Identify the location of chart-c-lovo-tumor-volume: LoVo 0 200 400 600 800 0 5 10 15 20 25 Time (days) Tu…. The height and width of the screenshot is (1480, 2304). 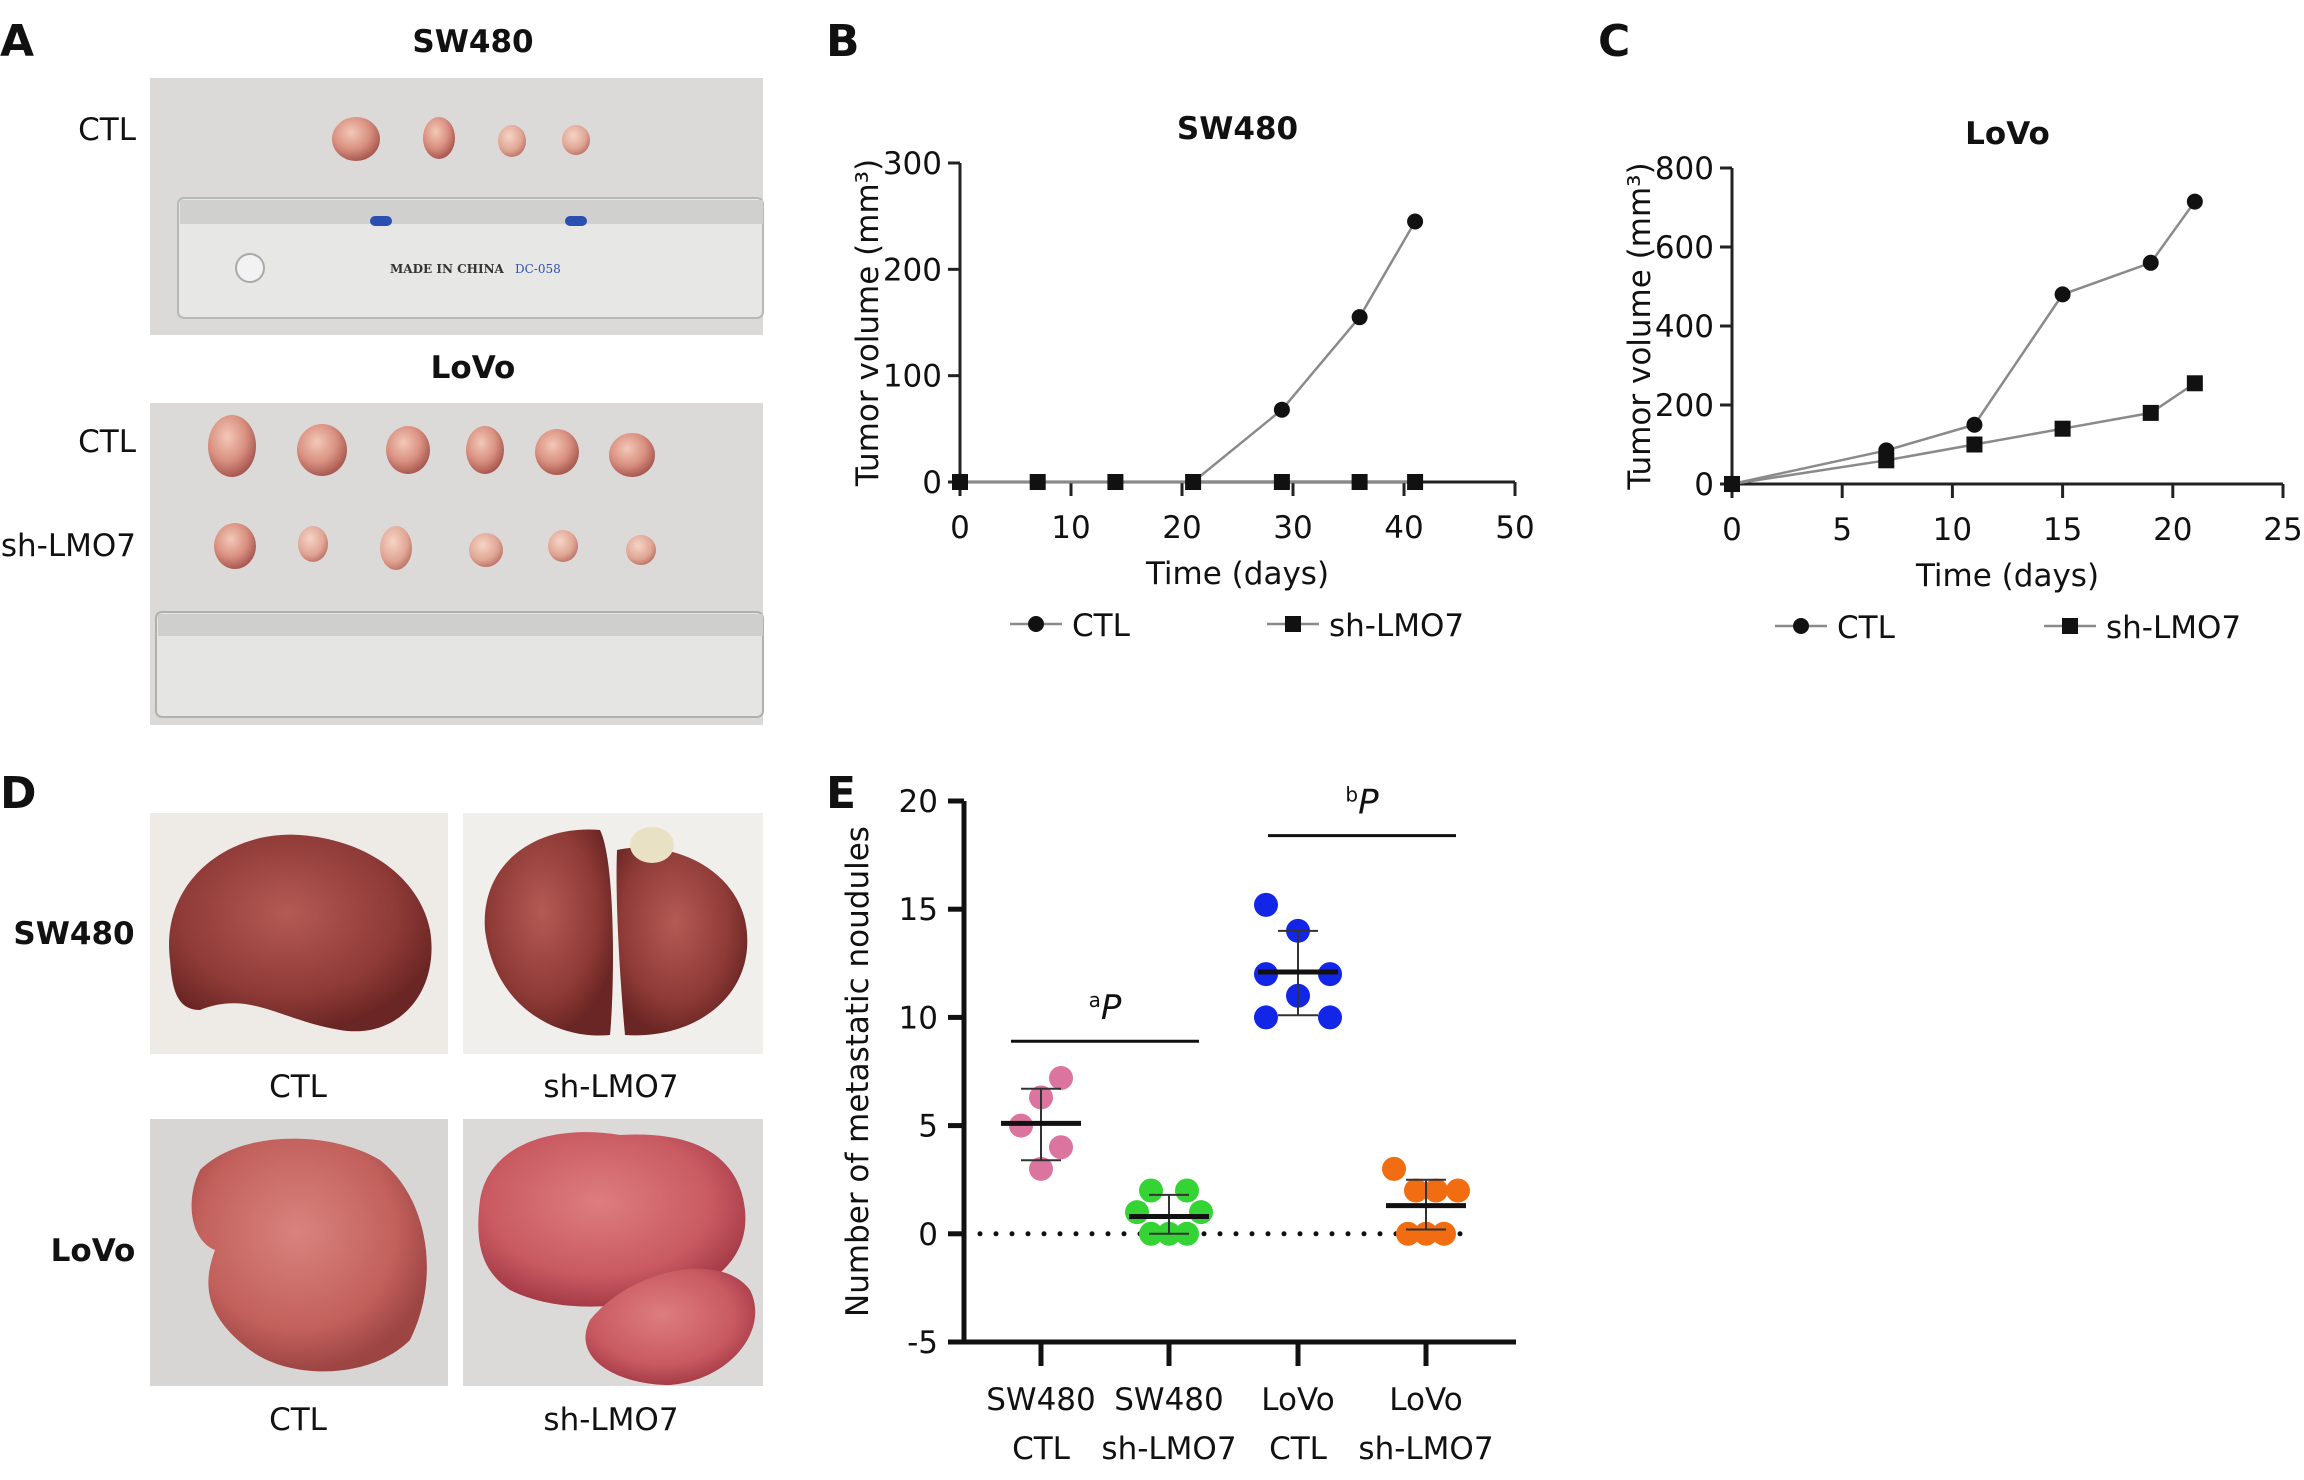
(1962, 381).